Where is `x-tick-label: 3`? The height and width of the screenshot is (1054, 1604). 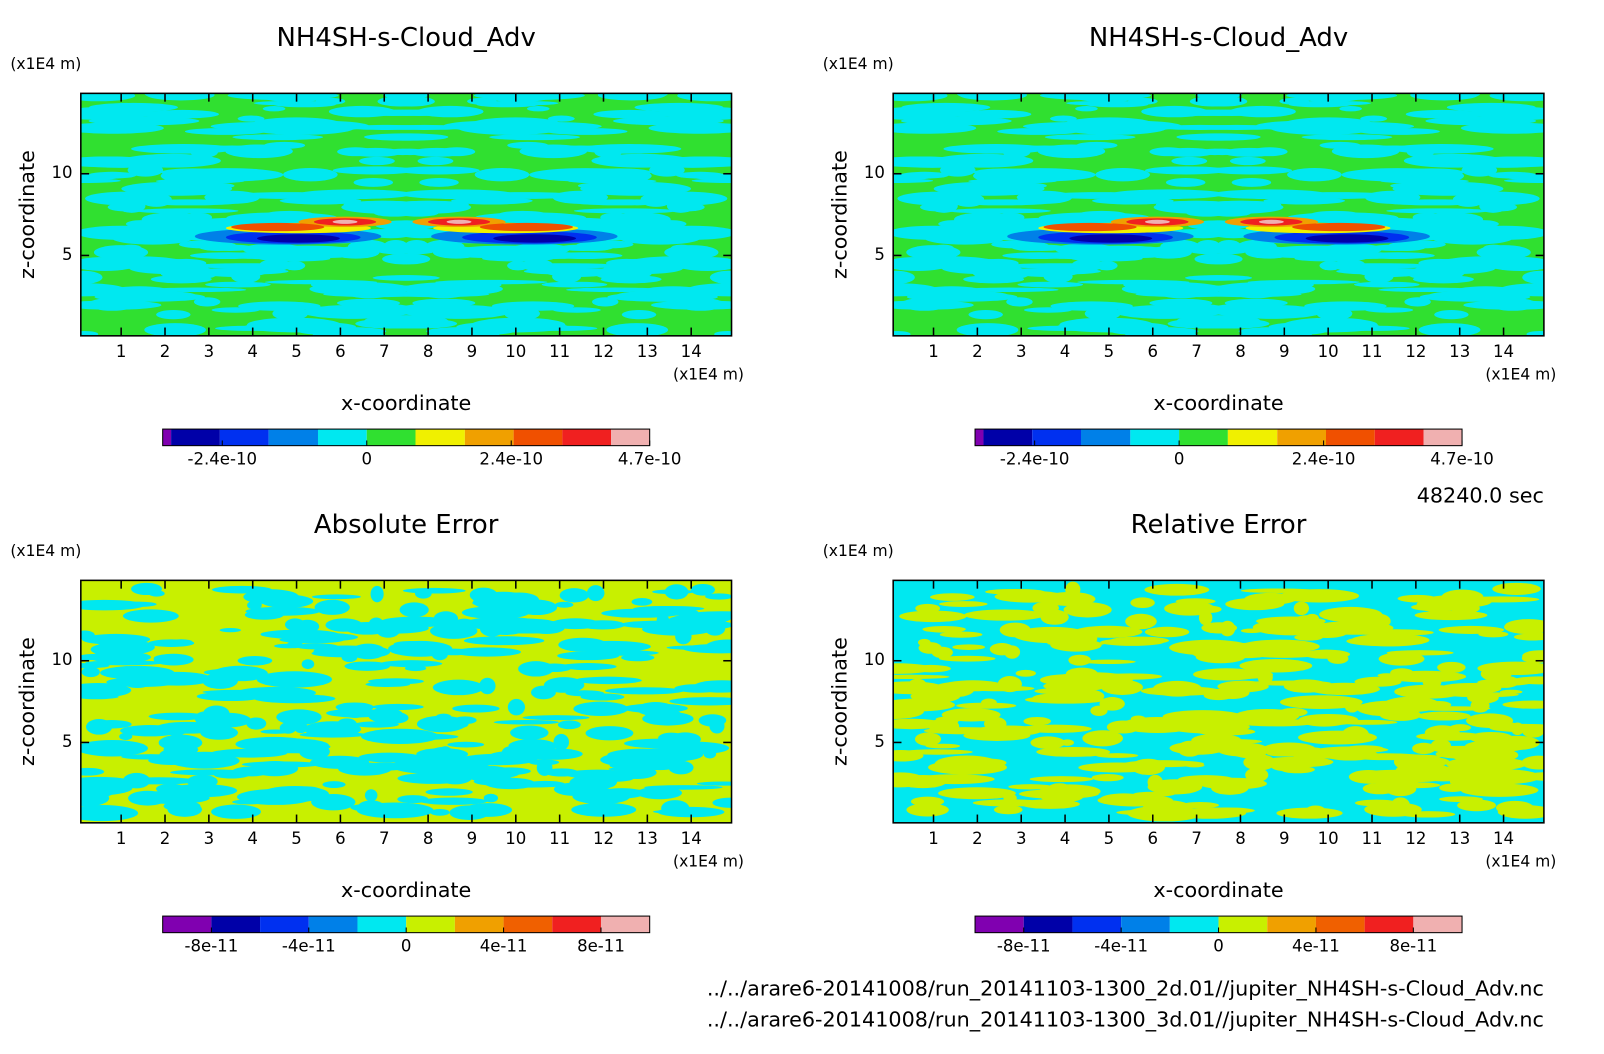
x-tick-label: 3 is located at coordinates (1021, 838).